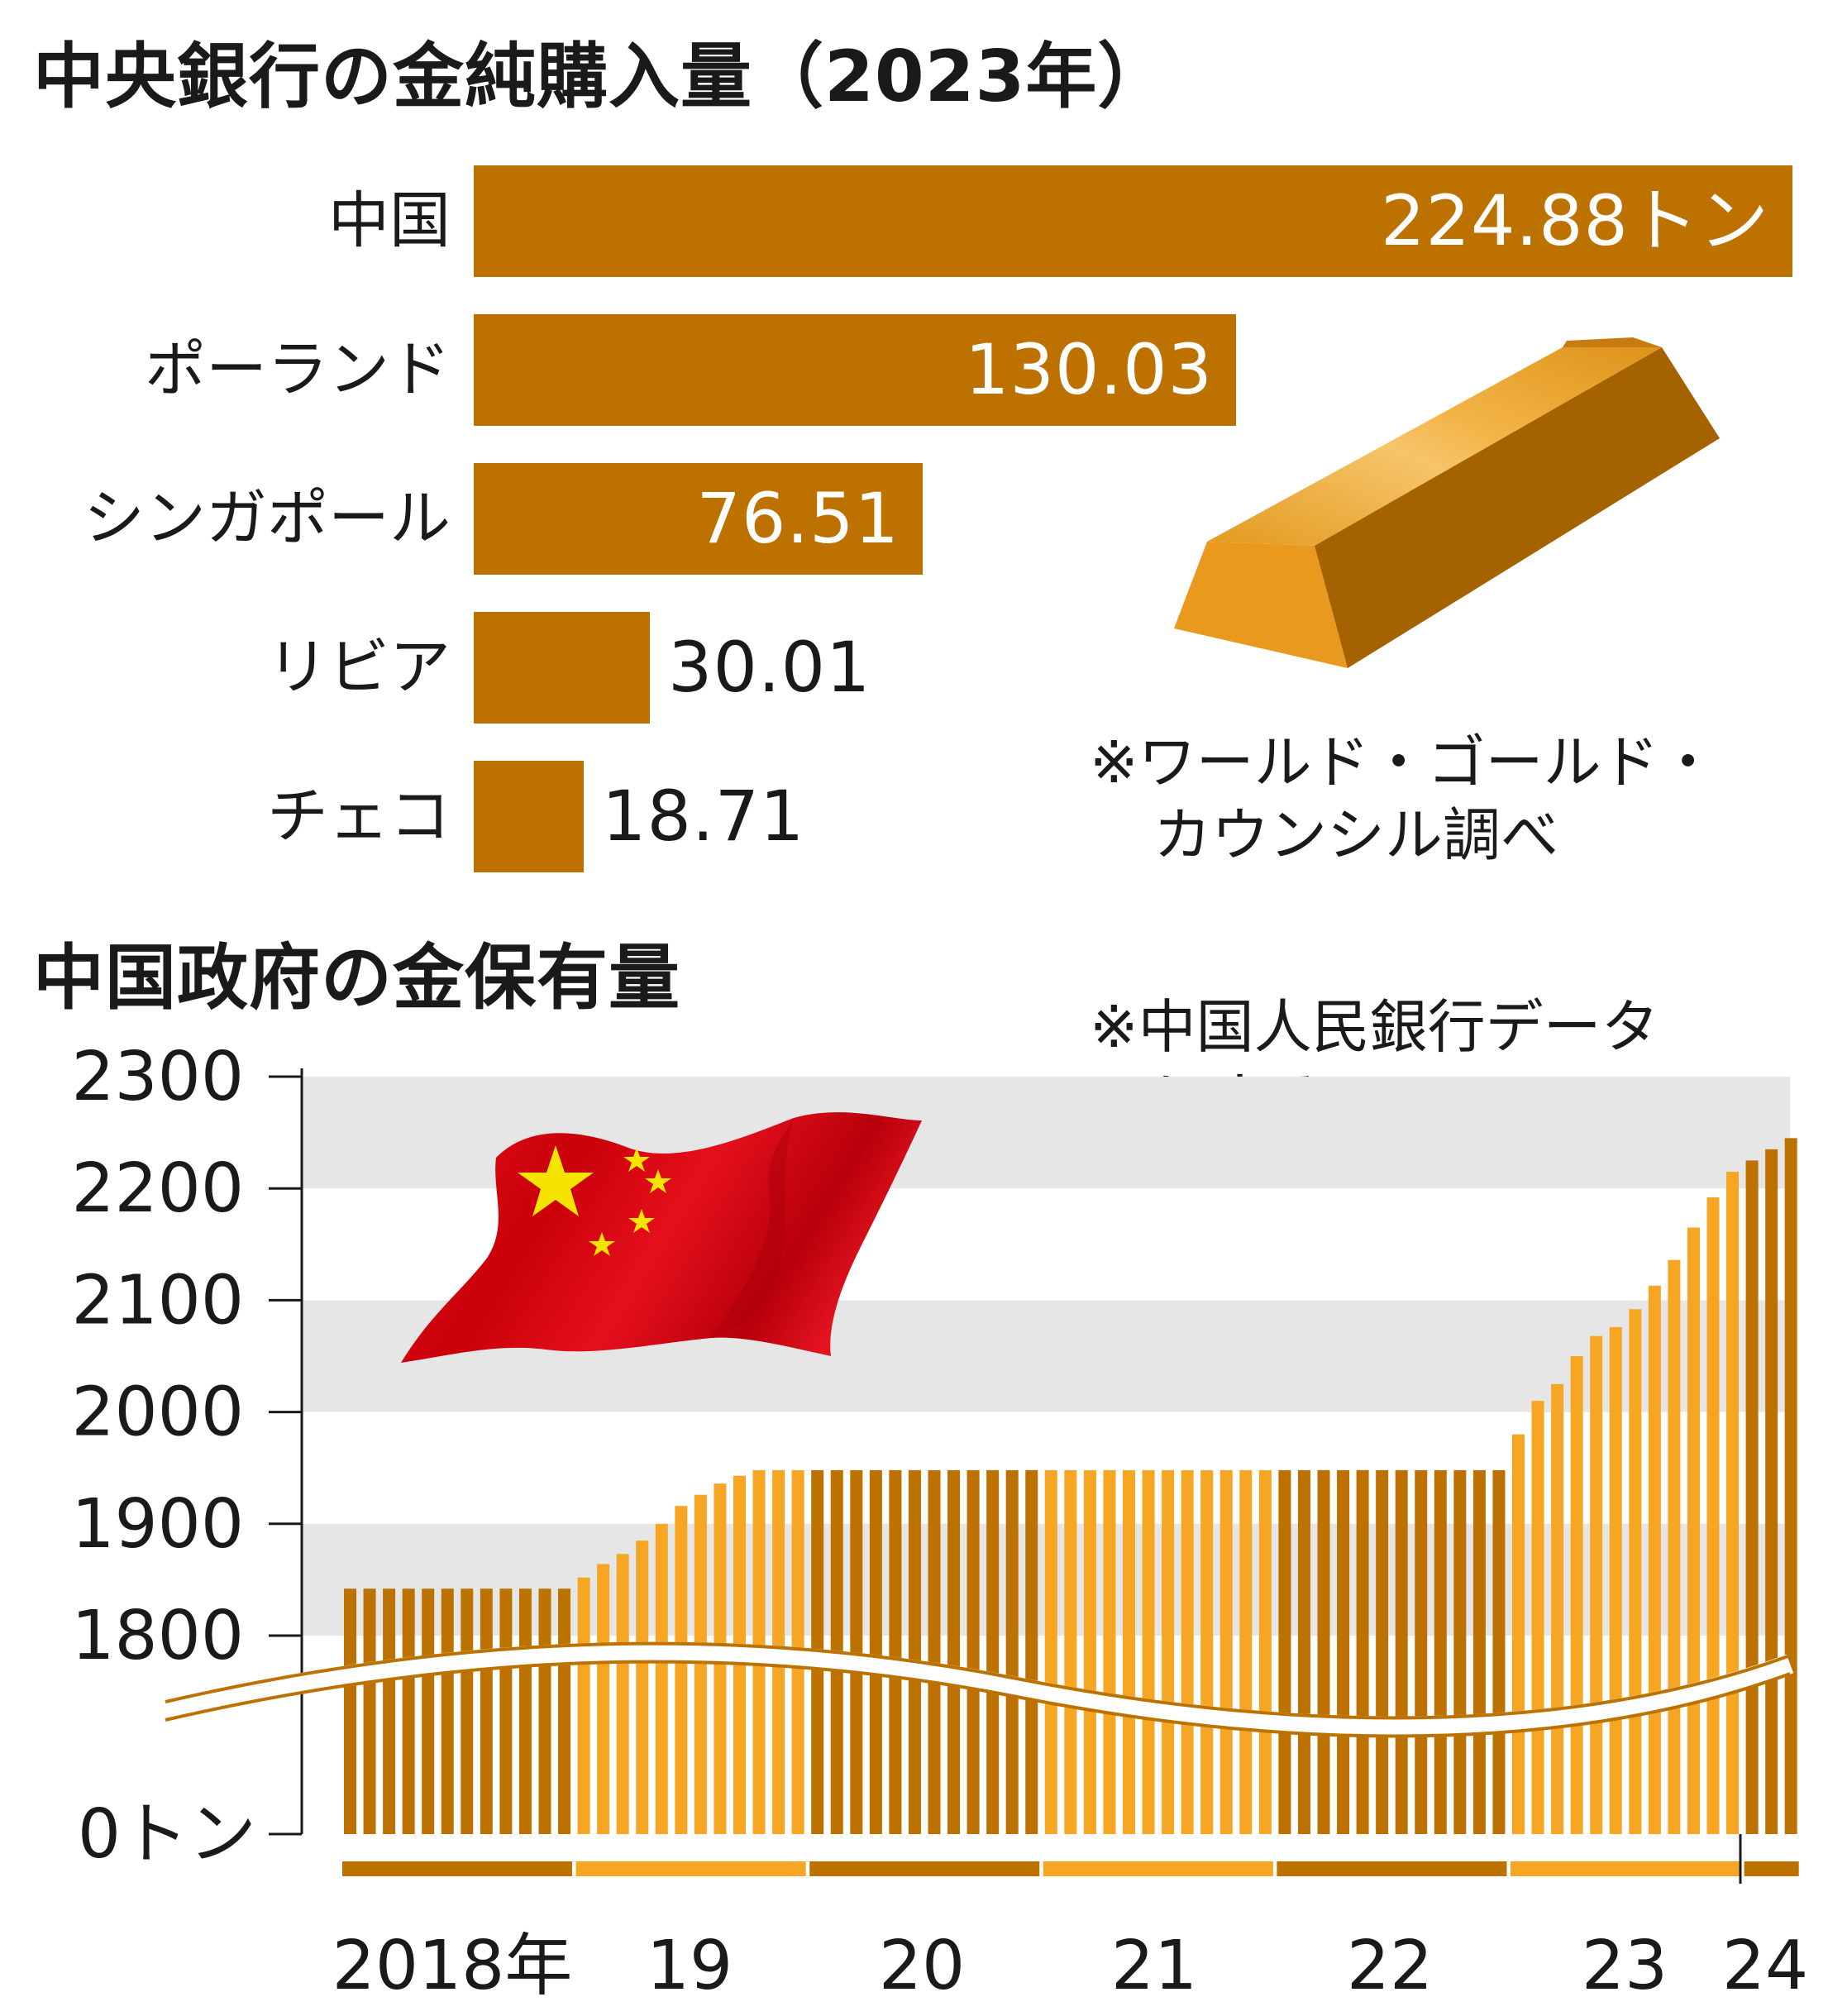  Describe the element at coordinates (356, 978) in the screenshot. I see `bottom-chart-title: 中国政府の金保有量` at that location.